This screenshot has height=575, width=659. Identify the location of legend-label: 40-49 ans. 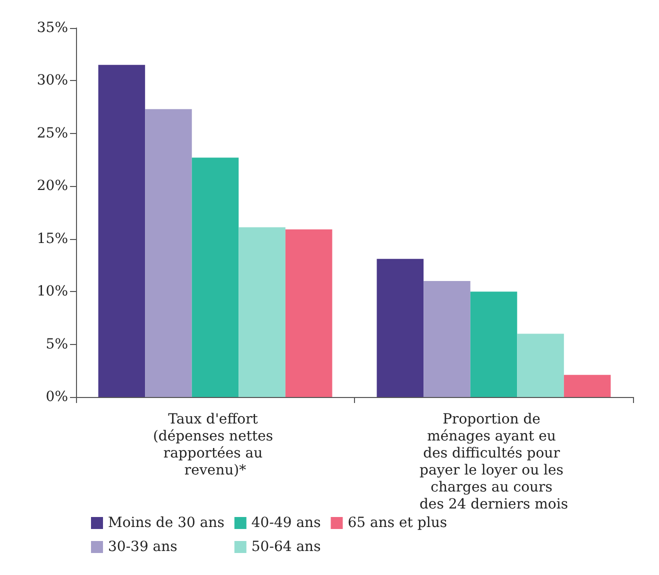
(286, 523).